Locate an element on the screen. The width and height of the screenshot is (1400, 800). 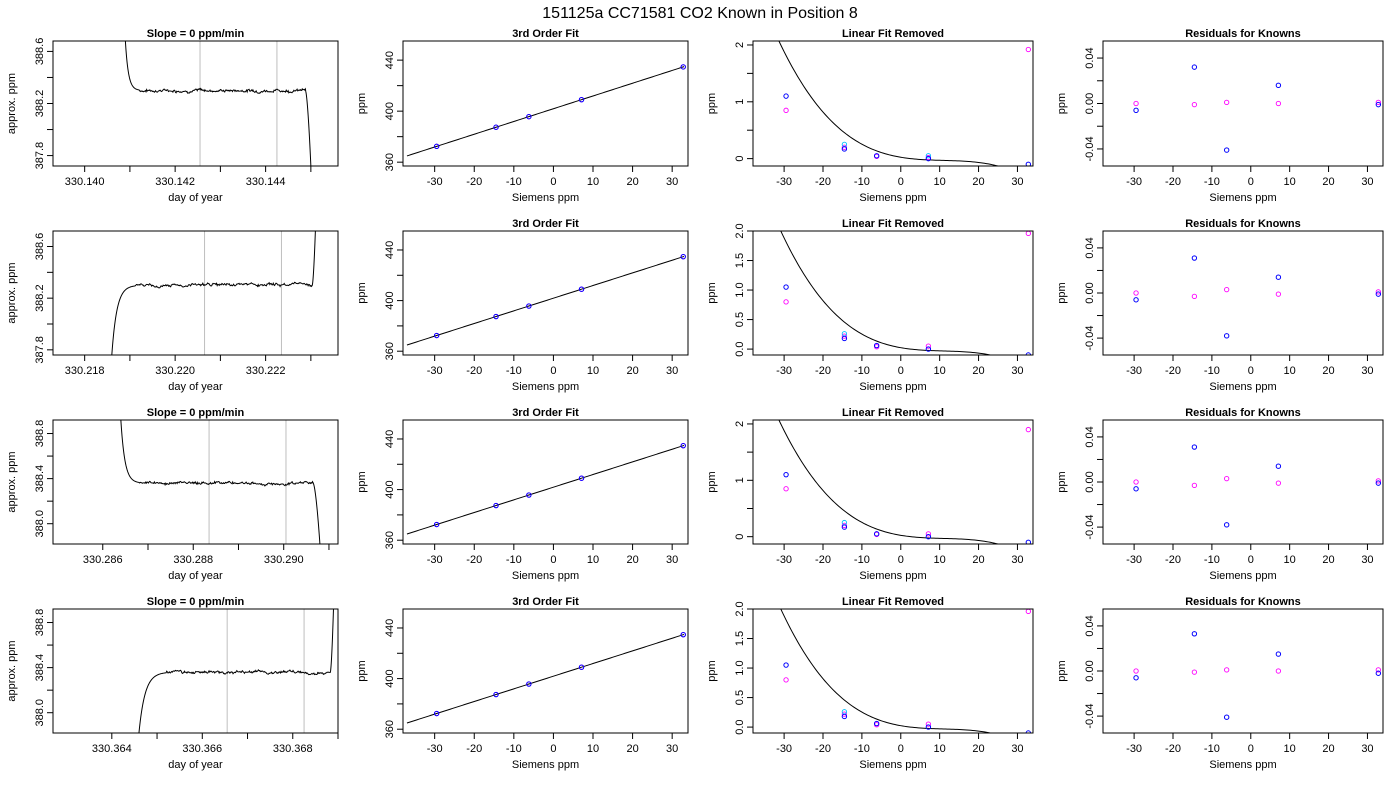
y-tick-label: 388.2 is located at coordinates (40, 298).